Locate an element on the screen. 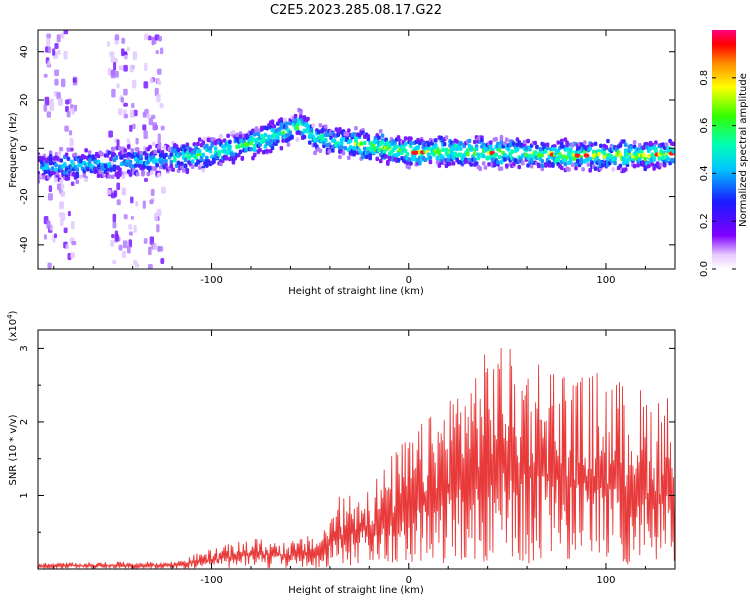  chart-title: C2E5.2023.285.08.17.G22 is located at coordinates (356, 10).